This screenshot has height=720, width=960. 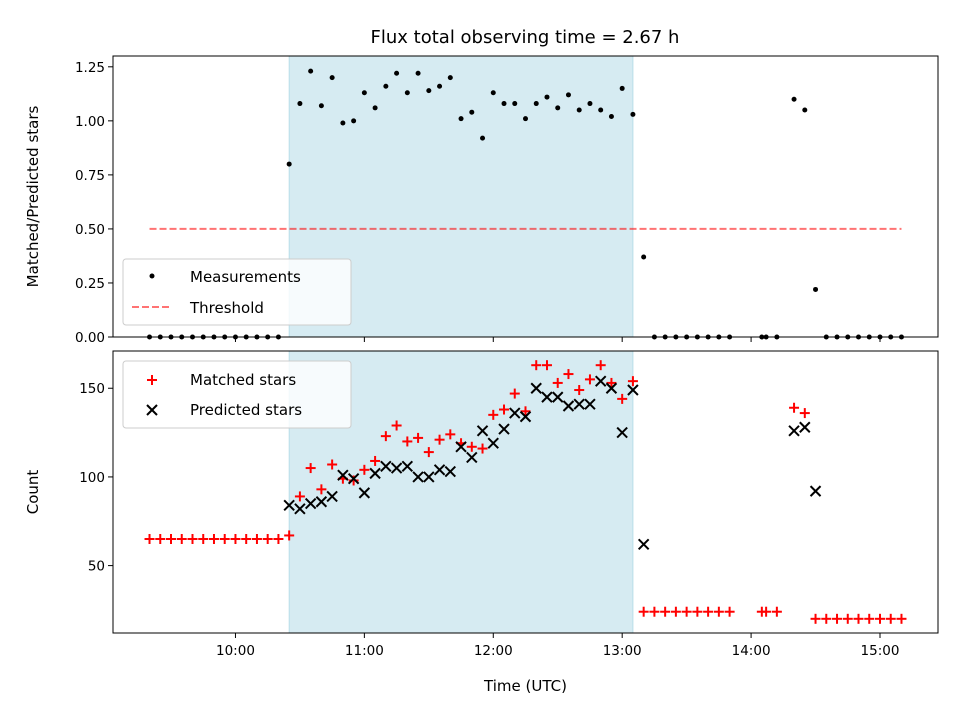 What do you see at coordinates (94, 203) in the screenshot?
I see `top-y-ticks: 0.00 0.25 0.50 0.75 1.00 1.25` at bounding box center [94, 203].